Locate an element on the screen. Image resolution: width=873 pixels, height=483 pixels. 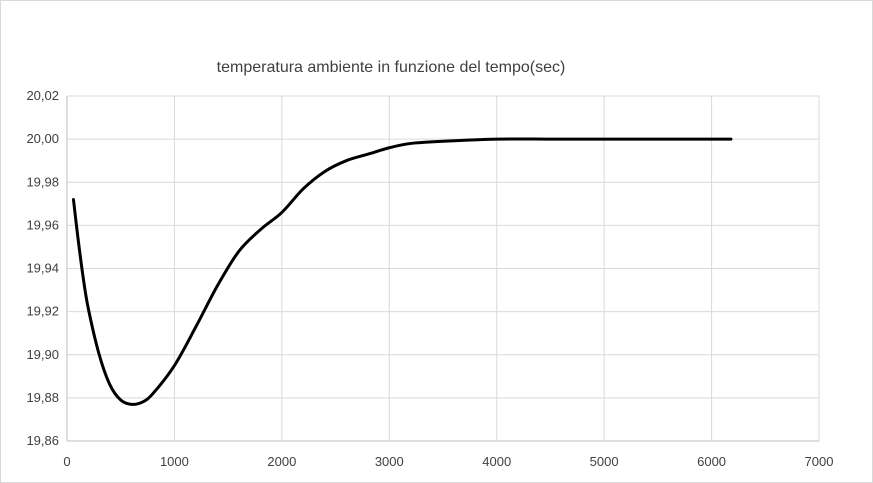
x-tick-label: 6000 is located at coordinates (711, 461).